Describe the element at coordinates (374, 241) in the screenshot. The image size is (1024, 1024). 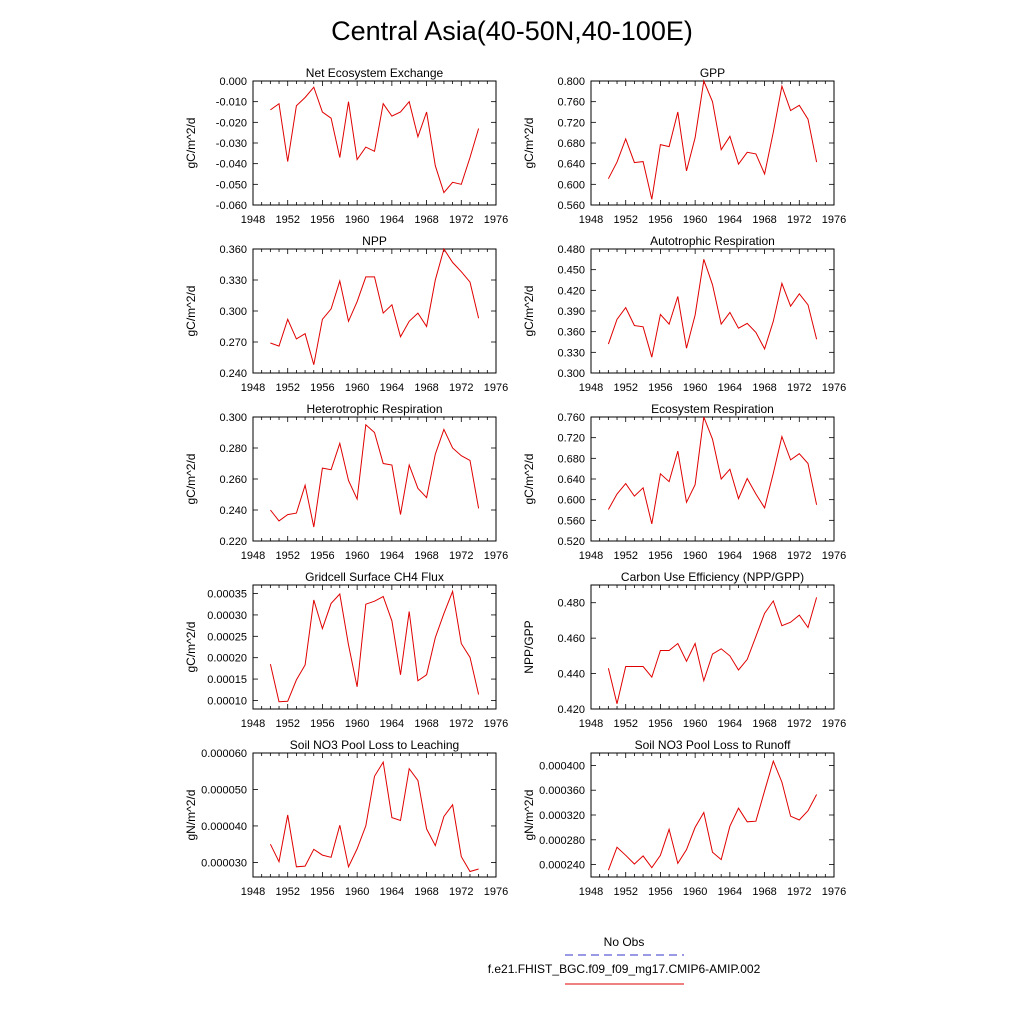
I see `panel-title: NPP` at that location.